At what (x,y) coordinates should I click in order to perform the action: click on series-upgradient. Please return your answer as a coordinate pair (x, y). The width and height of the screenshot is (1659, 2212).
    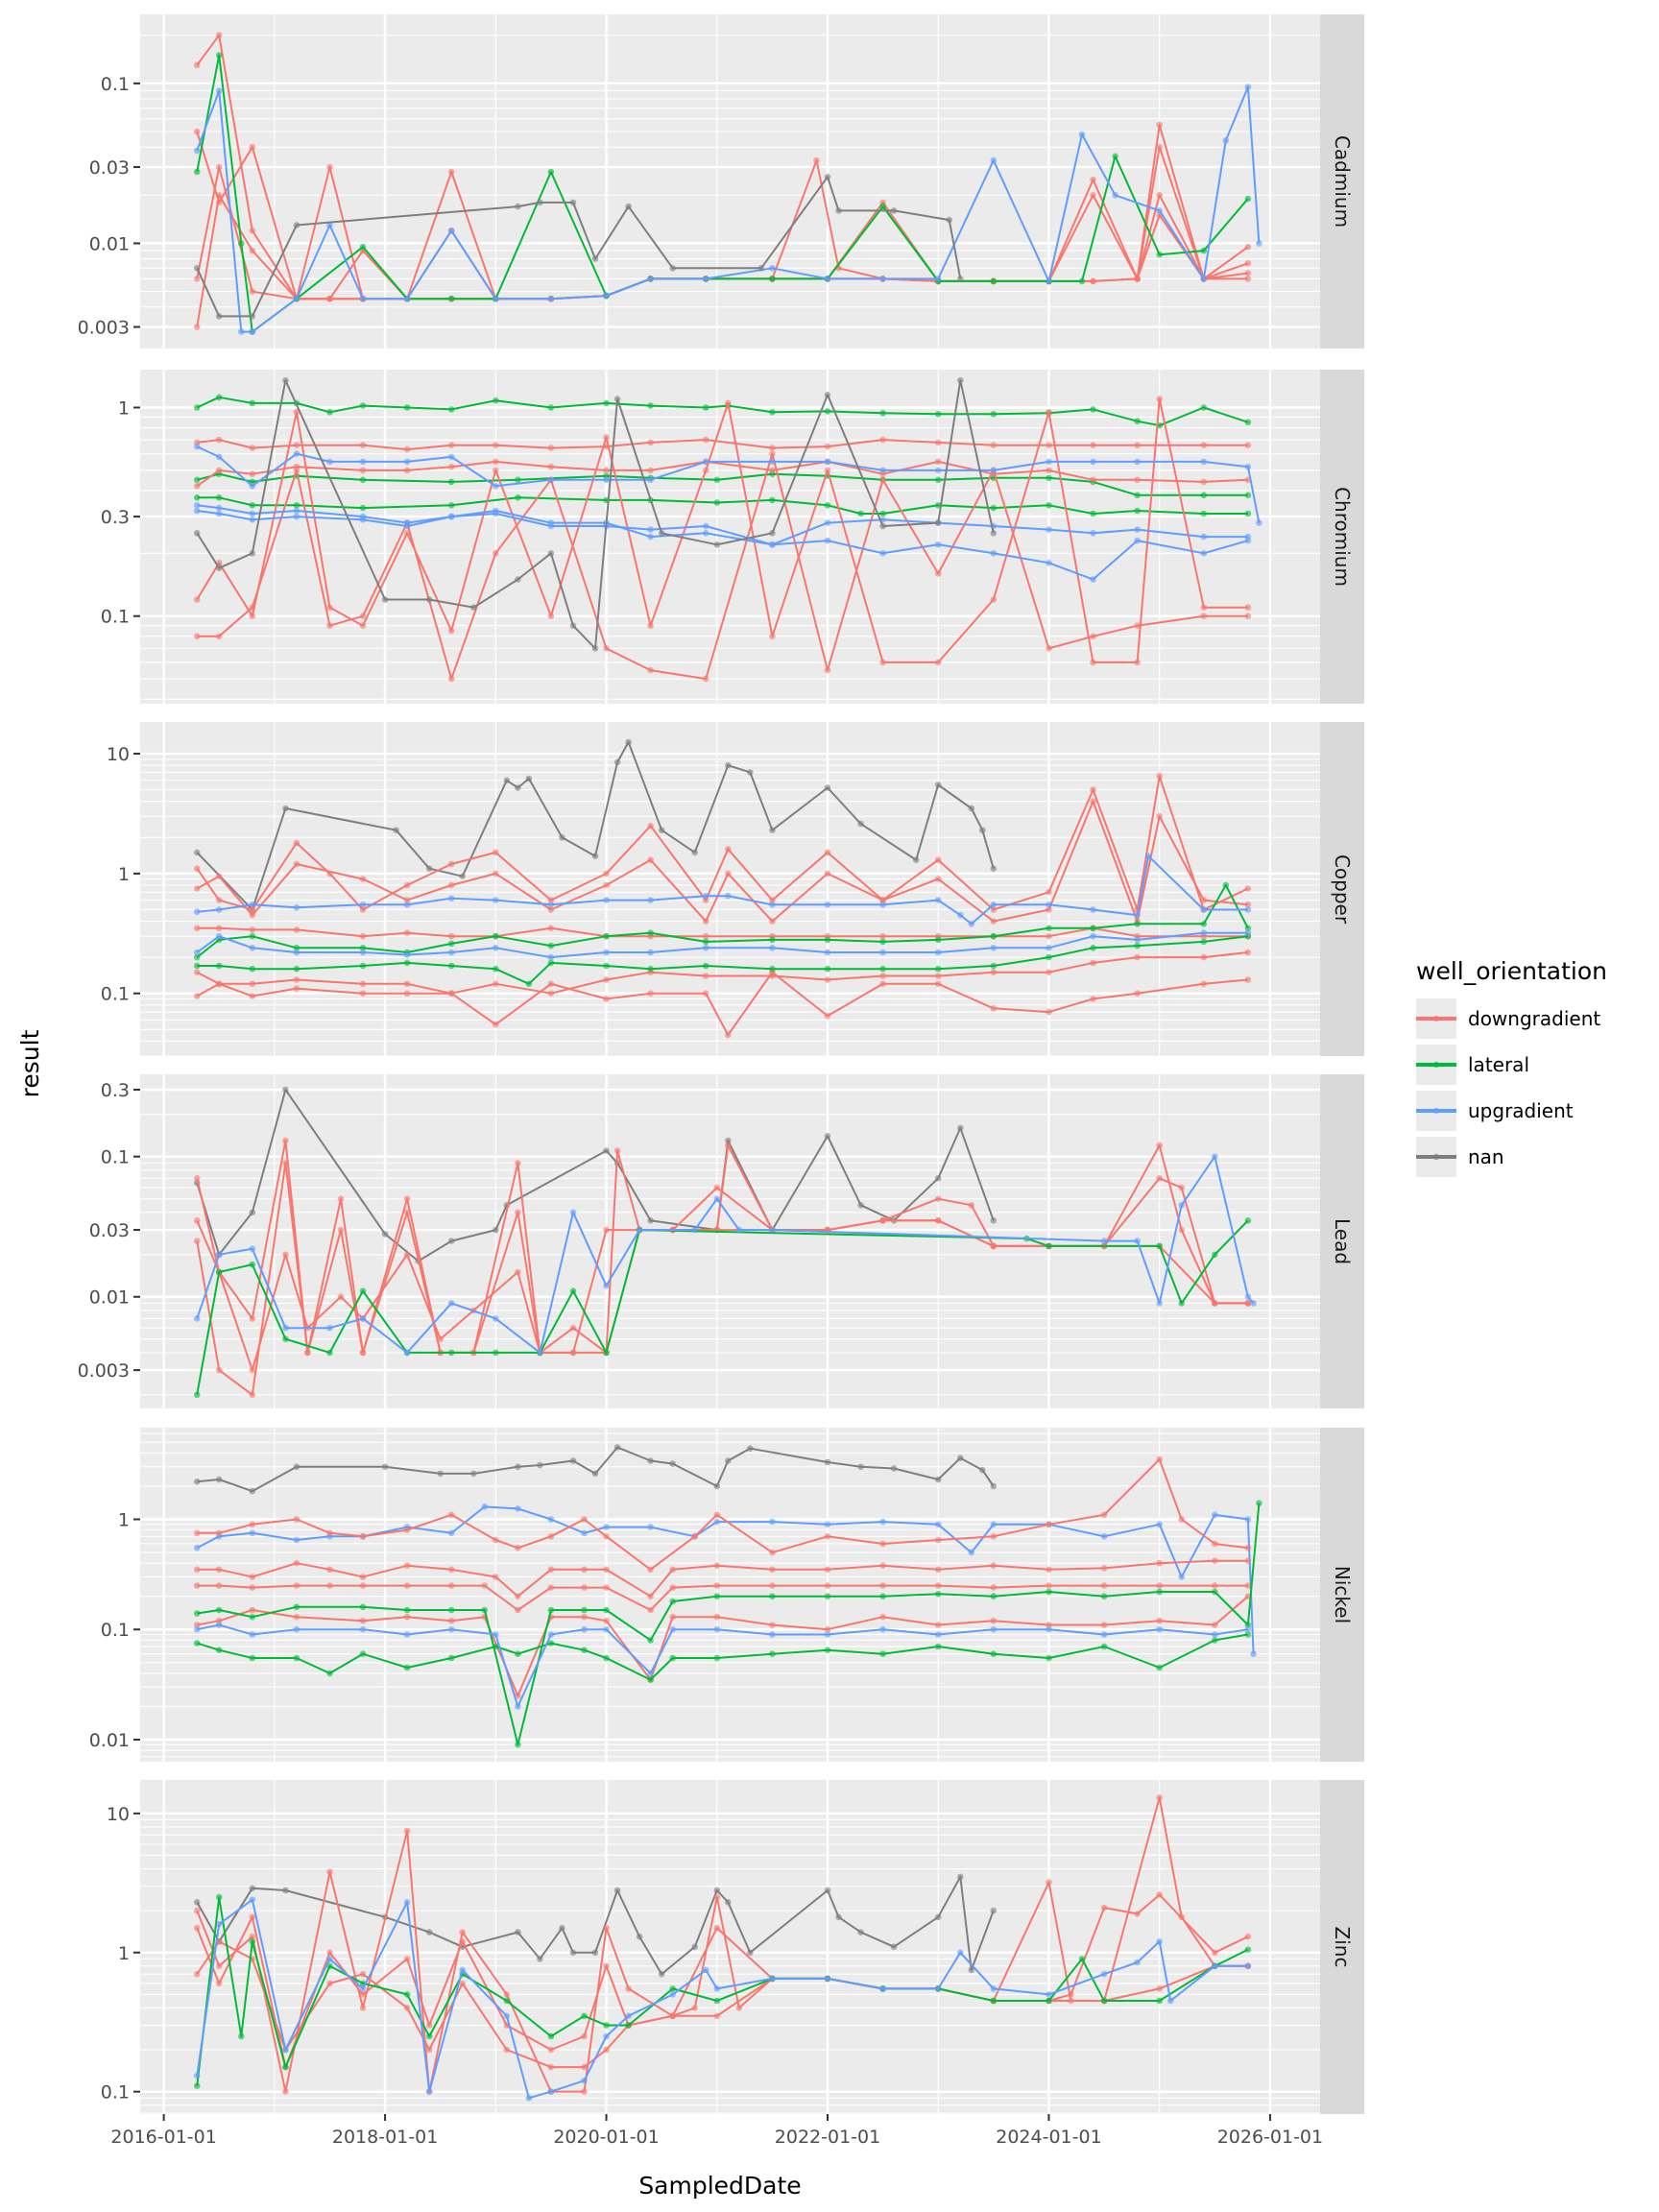
    Looking at the image, I should click on (728, 209).